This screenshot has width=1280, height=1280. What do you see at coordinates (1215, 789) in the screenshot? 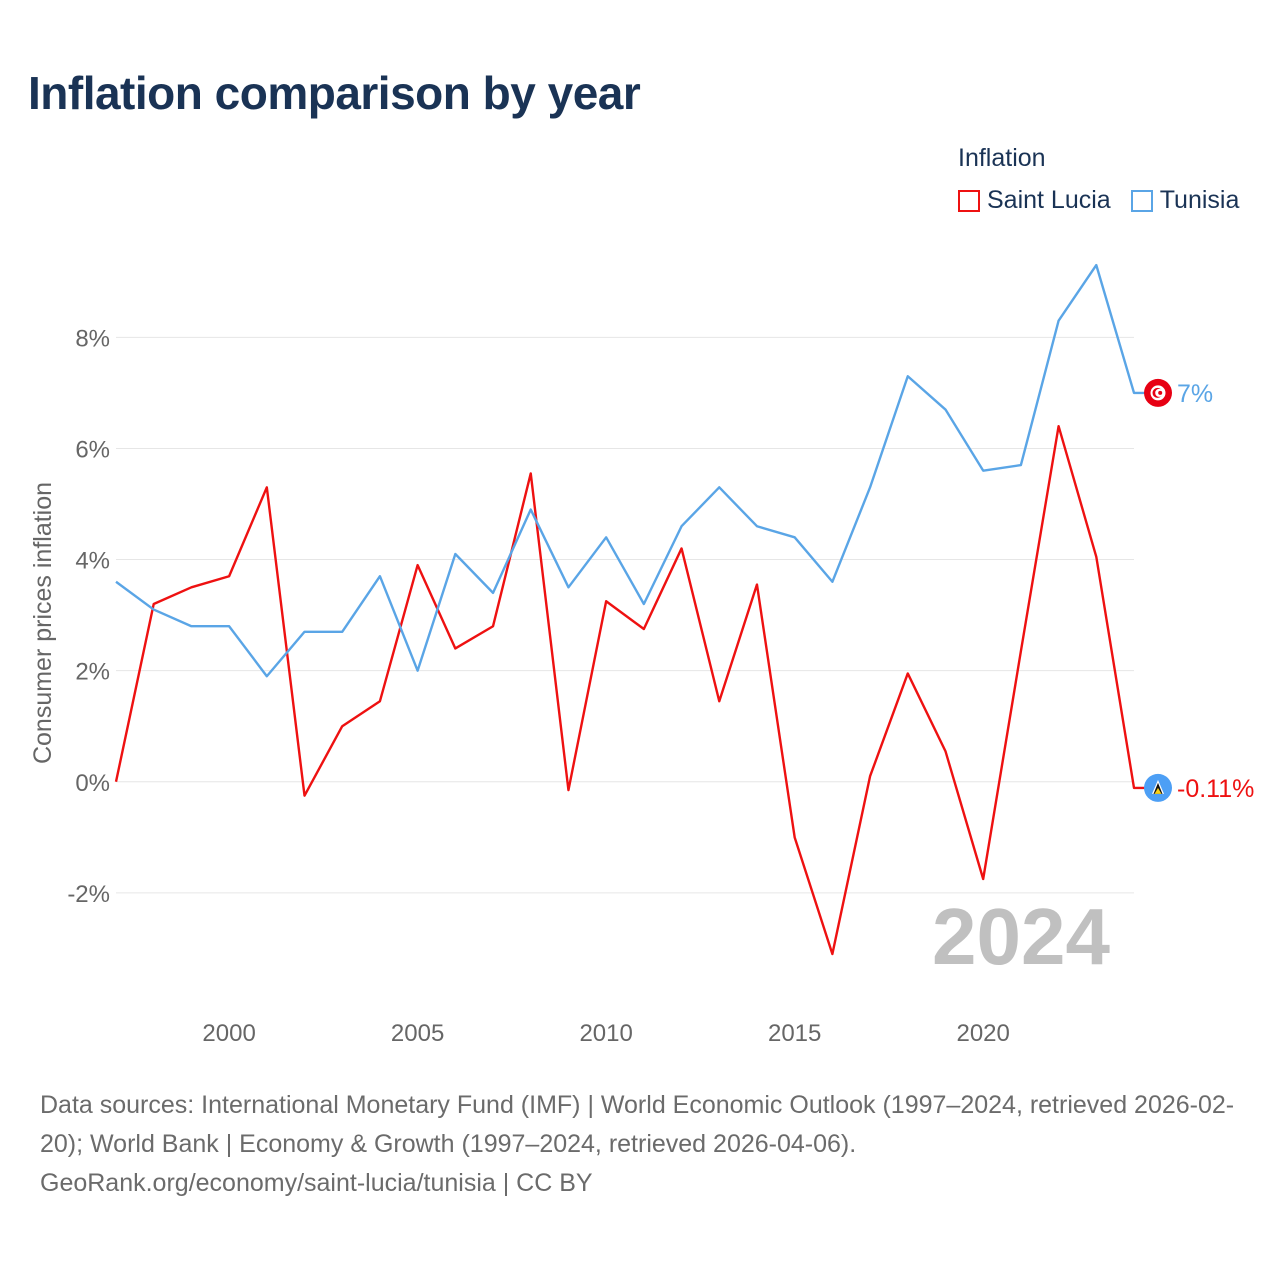
I see `end-value-label-saint-lucia: -0.11%` at bounding box center [1215, 789].